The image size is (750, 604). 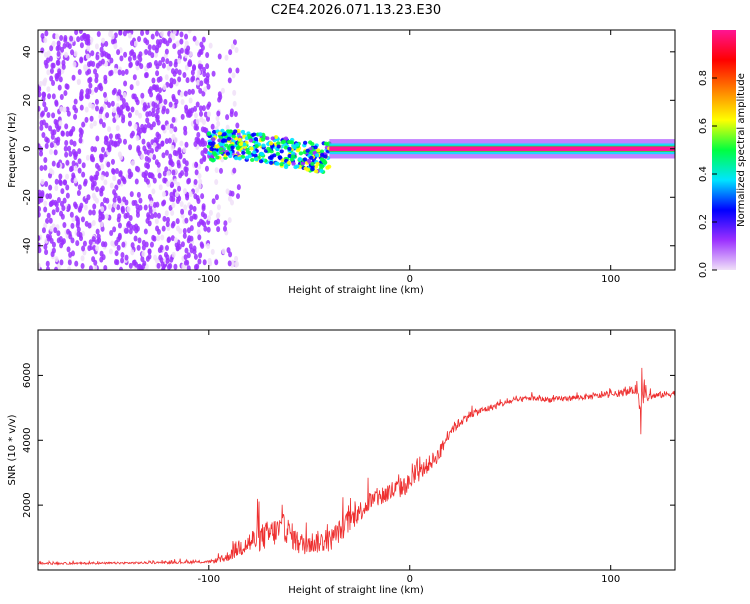 What do you see at coordinates (703, 78) in the screenshot?
I see `colorbar-tick-label: 0.8` at bounding box center [703, 78].